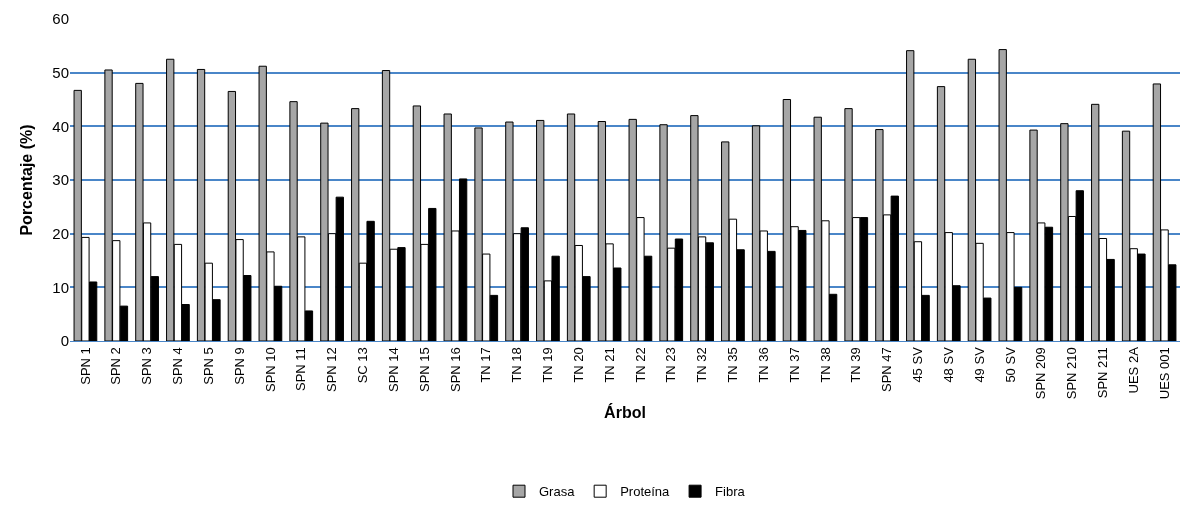  What do you see at coordinates (1010, 364) in the screenshot?
I see `x-tick-label: 50 SV` at bounding box center [1010, 364].